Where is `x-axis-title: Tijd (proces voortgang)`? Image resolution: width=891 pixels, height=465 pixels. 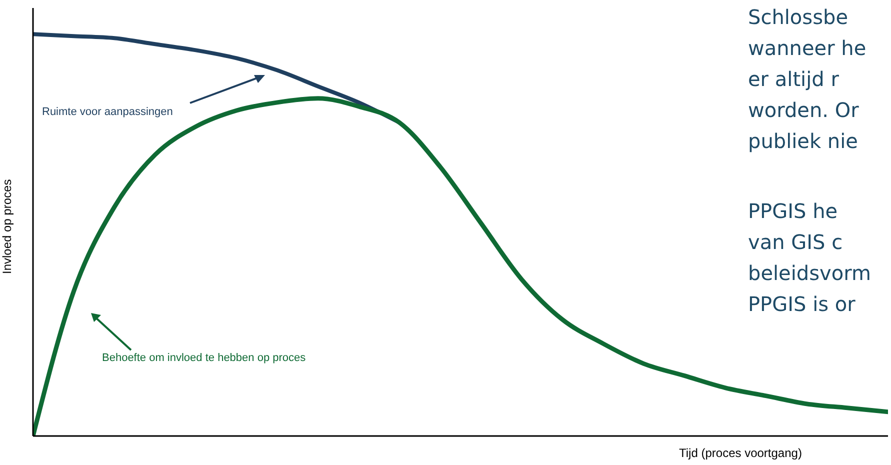
x-axis-title: Tijd (proces voortgang) is located at coordinates (740, 453).